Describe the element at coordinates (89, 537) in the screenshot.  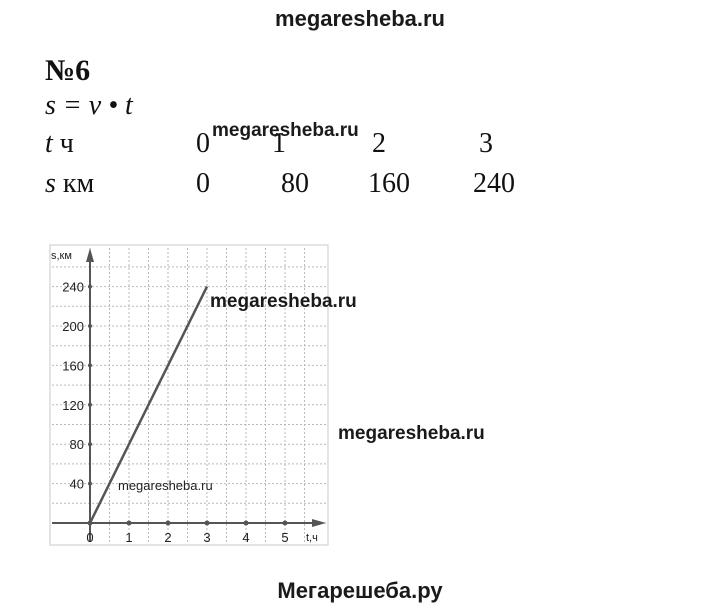
I see `x-tick-label: 0` at that location.